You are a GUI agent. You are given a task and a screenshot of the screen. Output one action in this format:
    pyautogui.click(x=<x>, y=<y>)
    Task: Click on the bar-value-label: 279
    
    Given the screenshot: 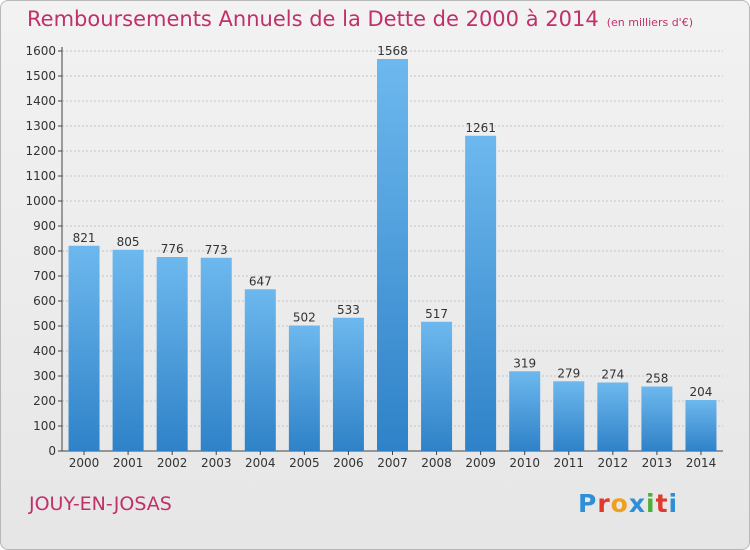 What is the action you would take?
    pyautogui.click(x=568, y=373)
    